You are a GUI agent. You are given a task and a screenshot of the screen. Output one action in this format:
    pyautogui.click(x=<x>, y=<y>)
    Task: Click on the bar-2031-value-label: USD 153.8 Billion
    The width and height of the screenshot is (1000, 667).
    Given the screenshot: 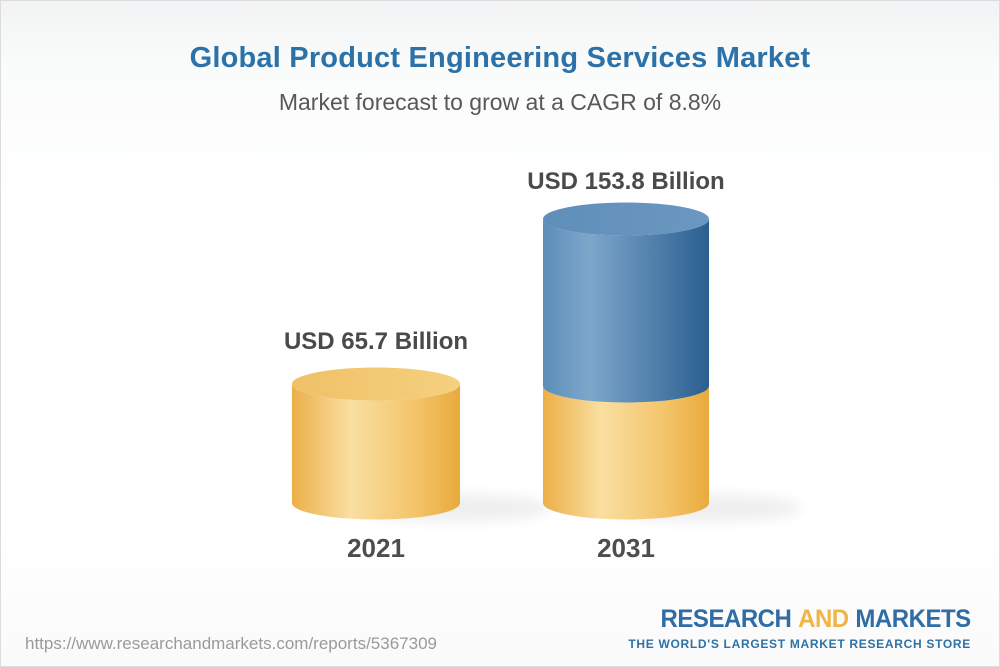 What is the action you would take?
    pyautogui.click(x=626, y=181)
    